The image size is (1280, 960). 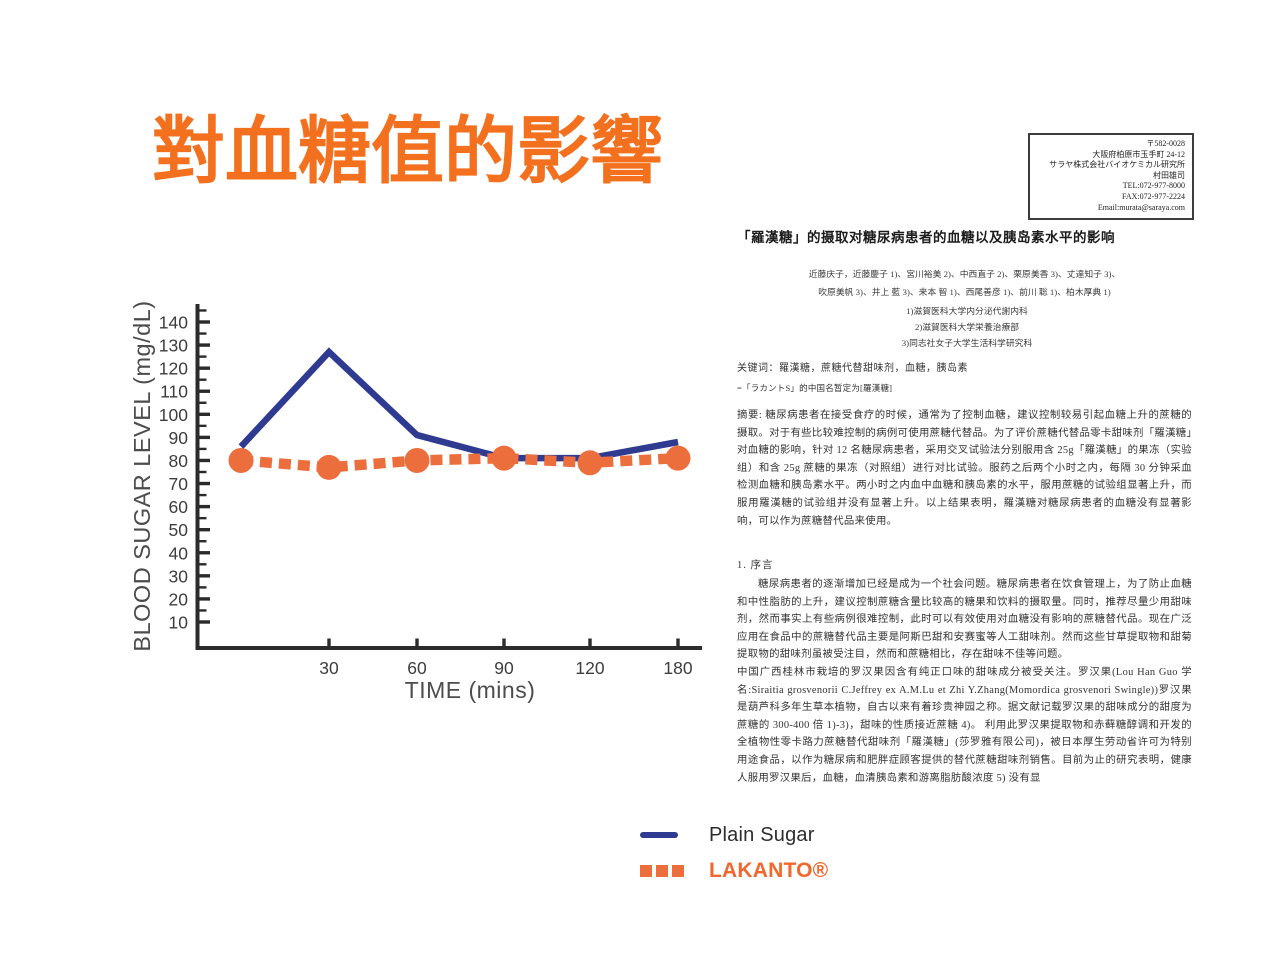 I want to click on y-tick-label: 50, so click(x=179, y=530).